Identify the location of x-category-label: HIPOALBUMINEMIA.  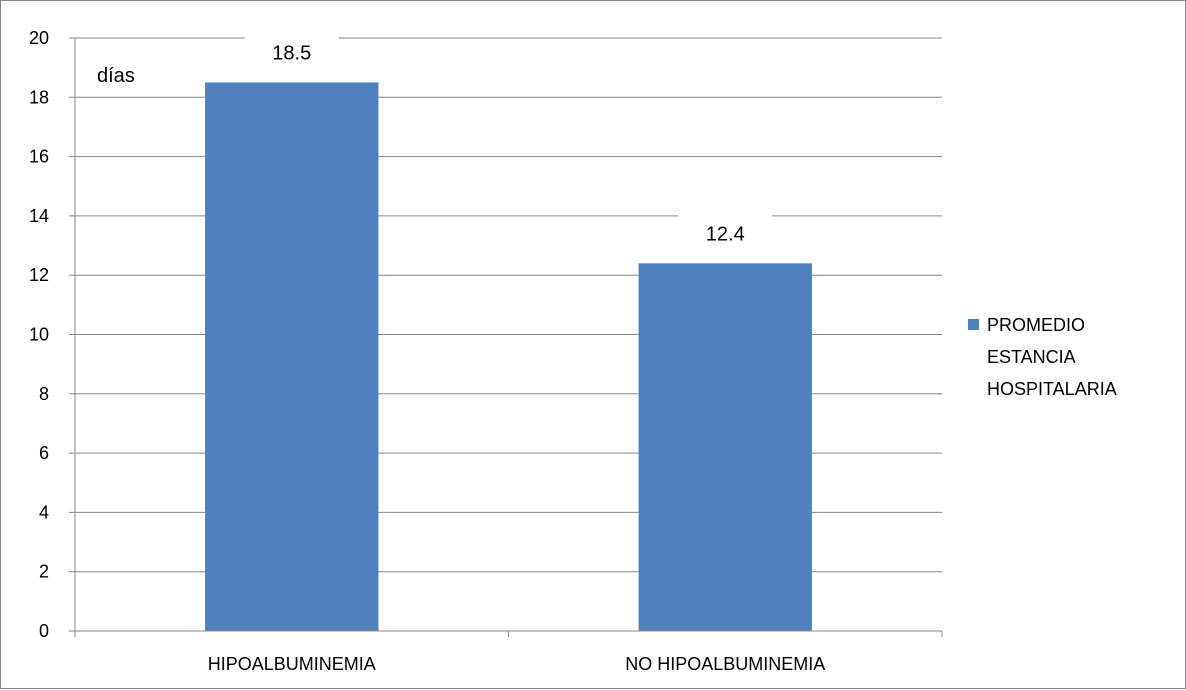
(292, 664).